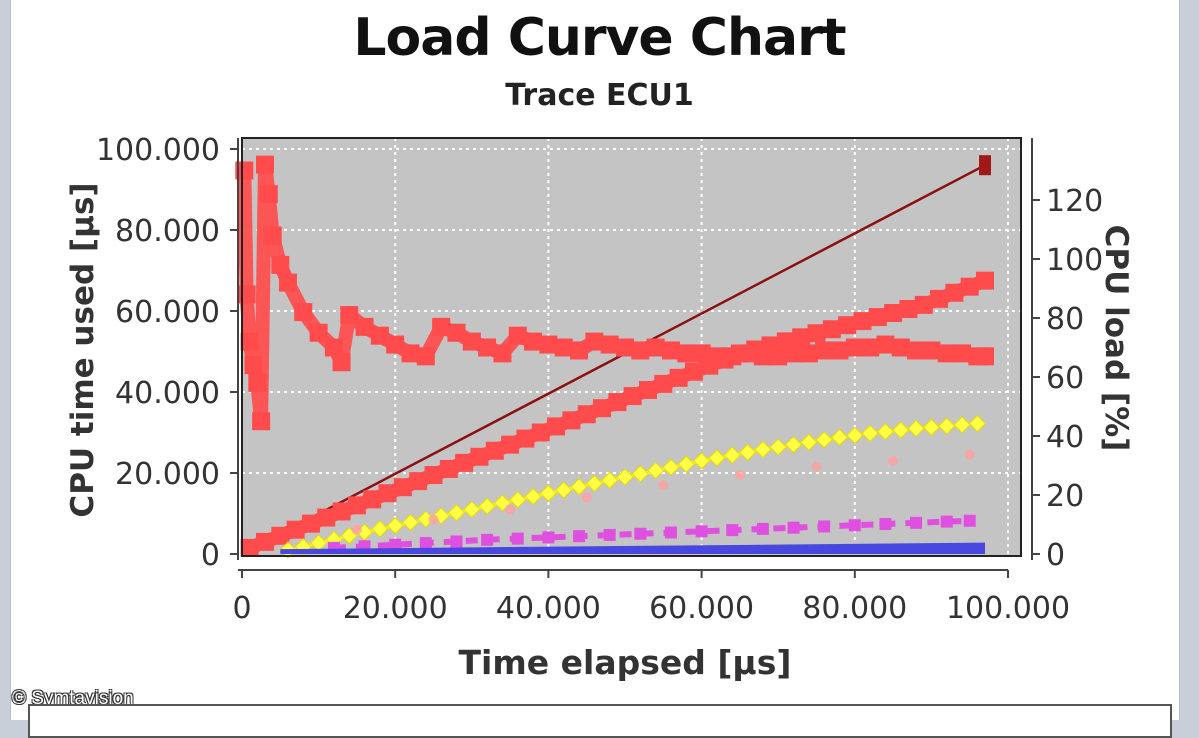 The width and height of the screenshot is (1199, 738). I want to click on y2-tick-label: 40, so click(1065, 437).